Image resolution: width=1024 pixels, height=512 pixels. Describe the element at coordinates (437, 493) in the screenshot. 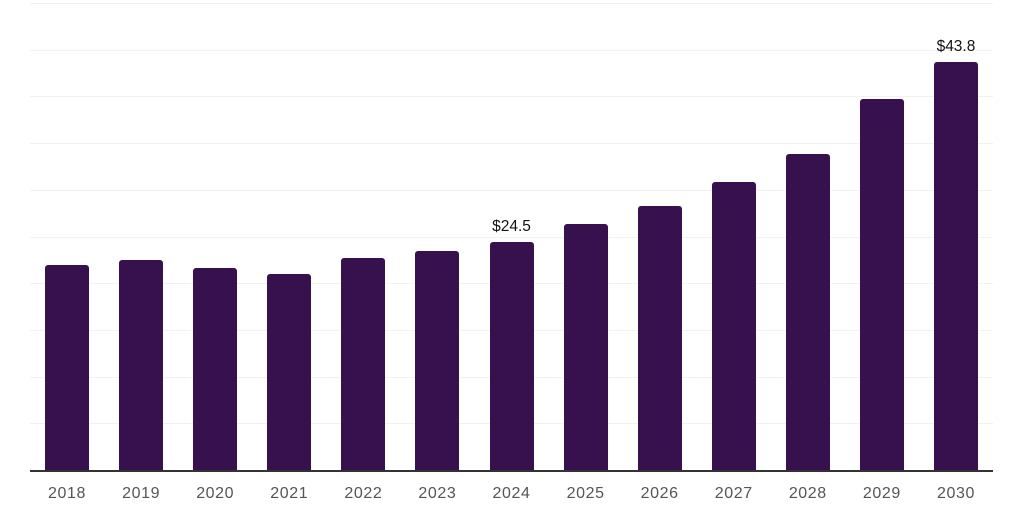

I see `x-tick-label-2023: 2023` at that location.